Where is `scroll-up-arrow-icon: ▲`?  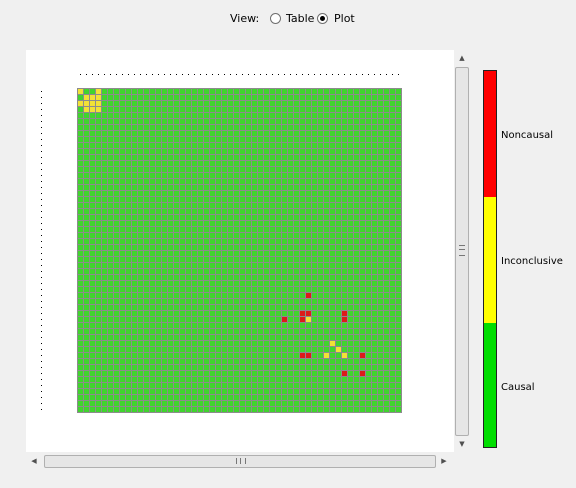
scroll-up-arrow-icon: ▲ is located at coordinates (462, 58).